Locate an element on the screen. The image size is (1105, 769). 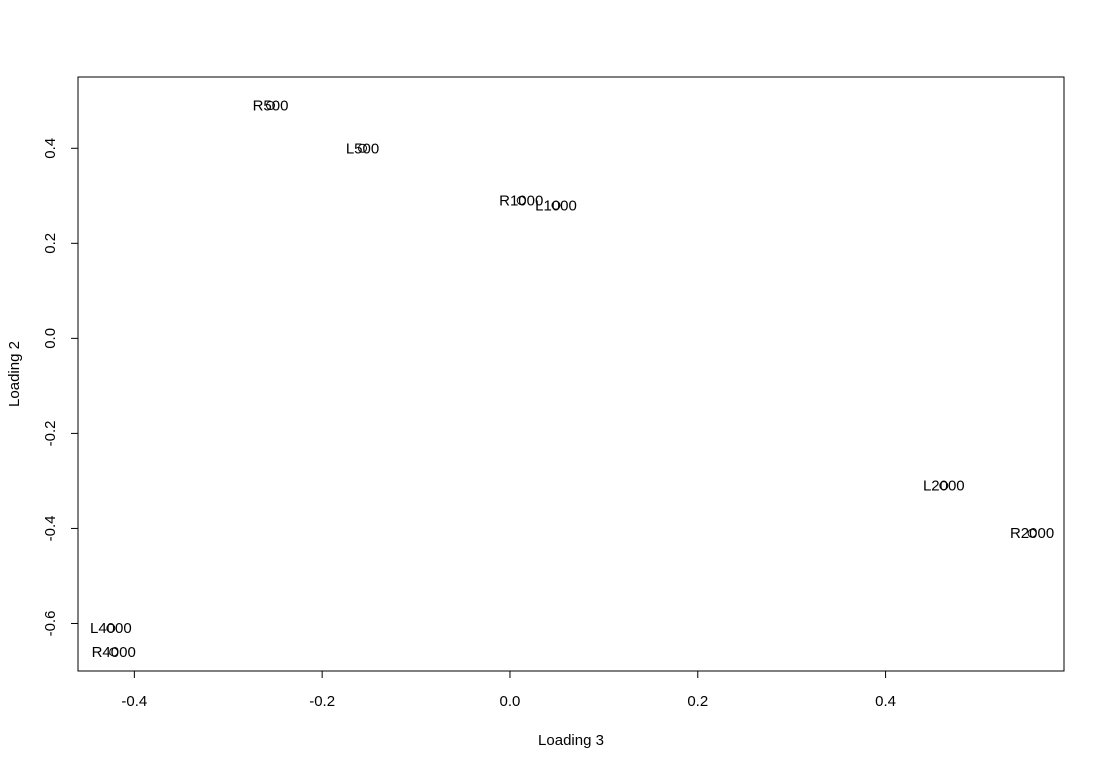
y-tick-label: -0.4 is located at coordinates (50, 529).